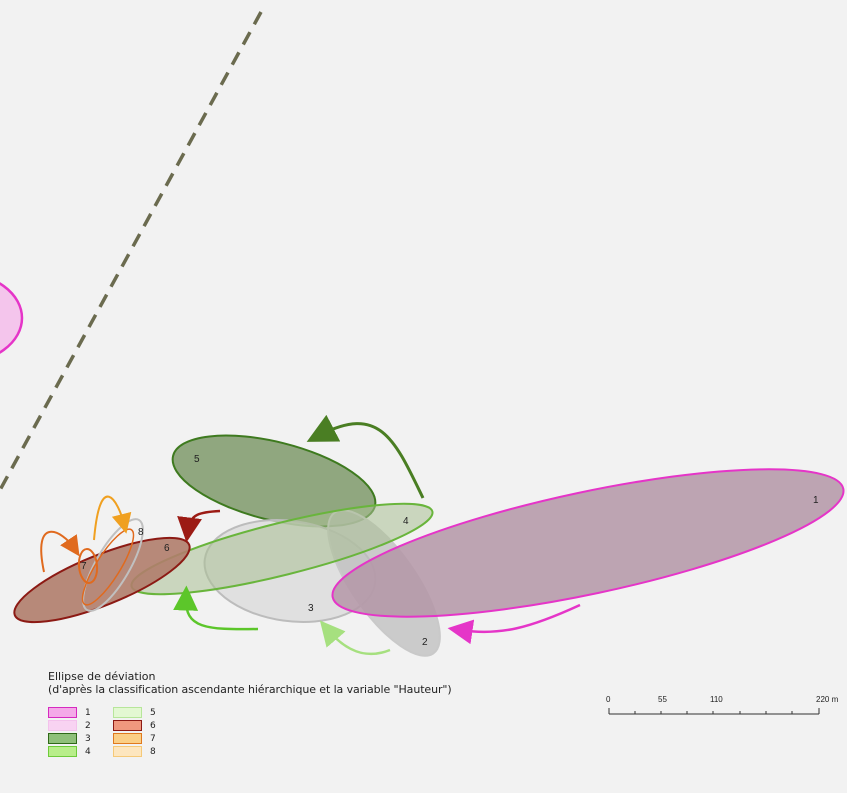 The width and height of the screenshot is (847, 793). Describe the element at coordinates (12, 318) in the screenshot. I see `partial-pink-ellipse` at that location.